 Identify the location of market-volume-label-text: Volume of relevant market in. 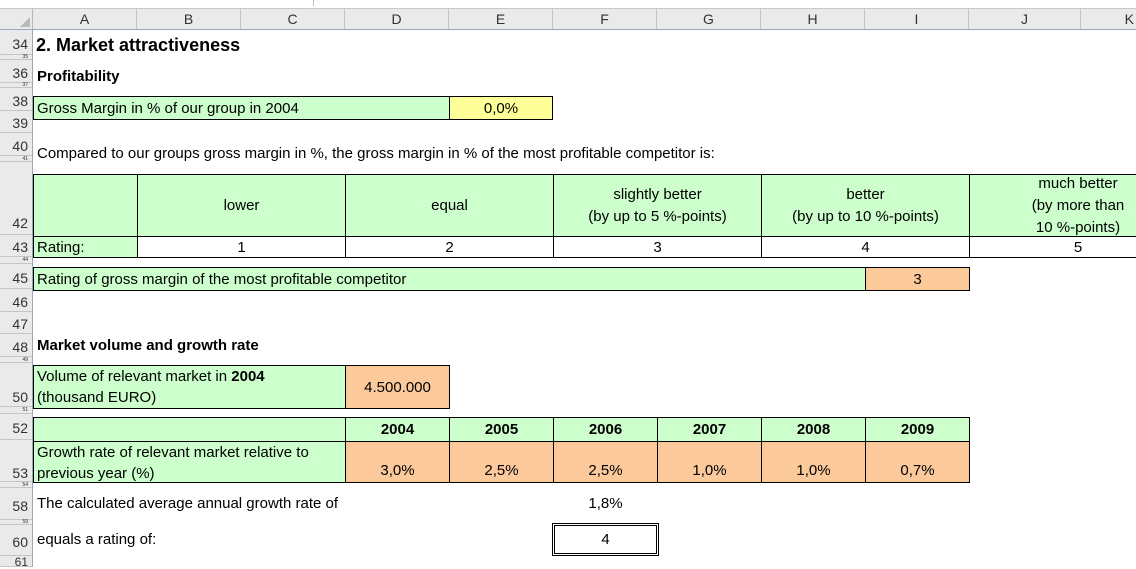
(134, 376).